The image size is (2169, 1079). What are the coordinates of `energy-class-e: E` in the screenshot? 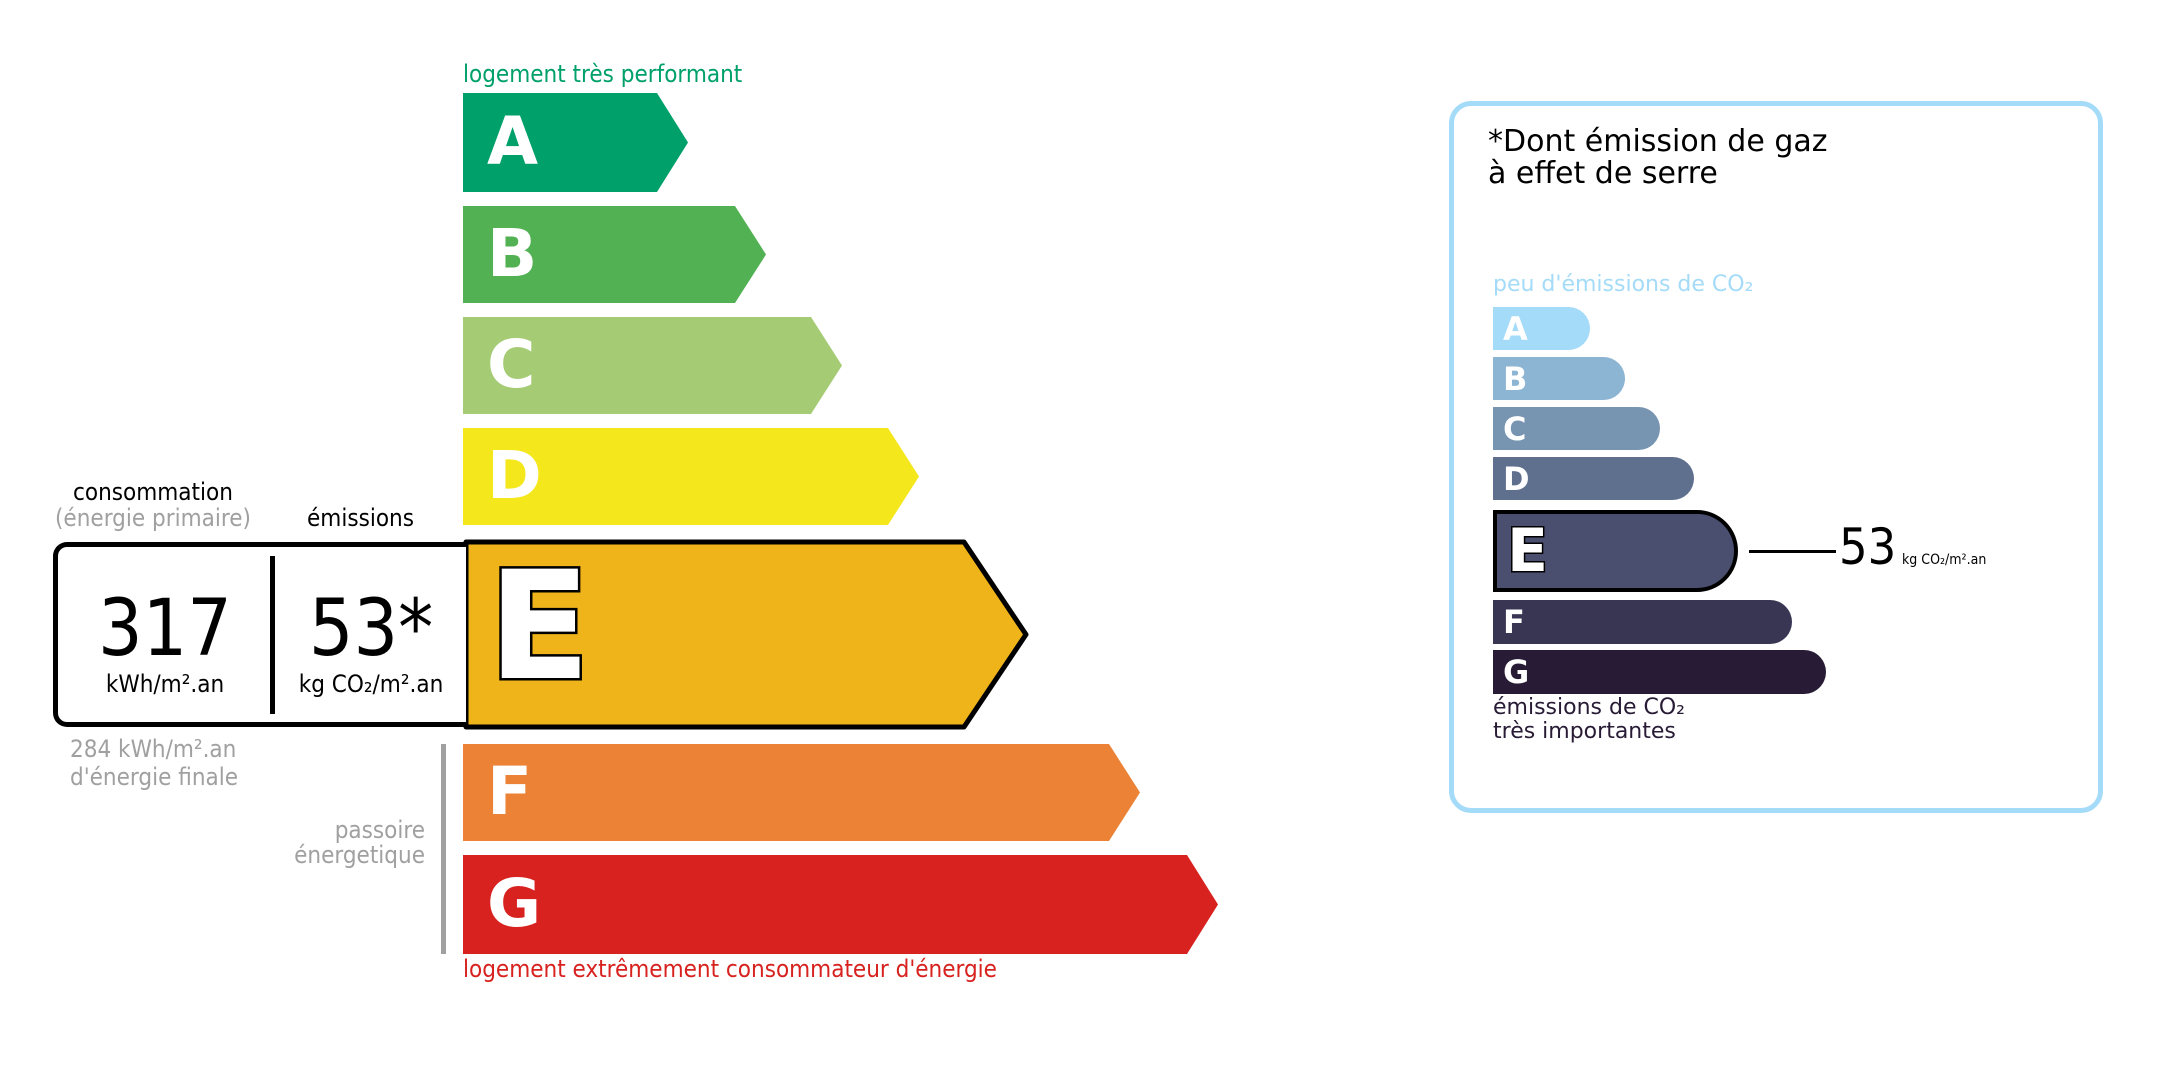 It's located at (746, 634).